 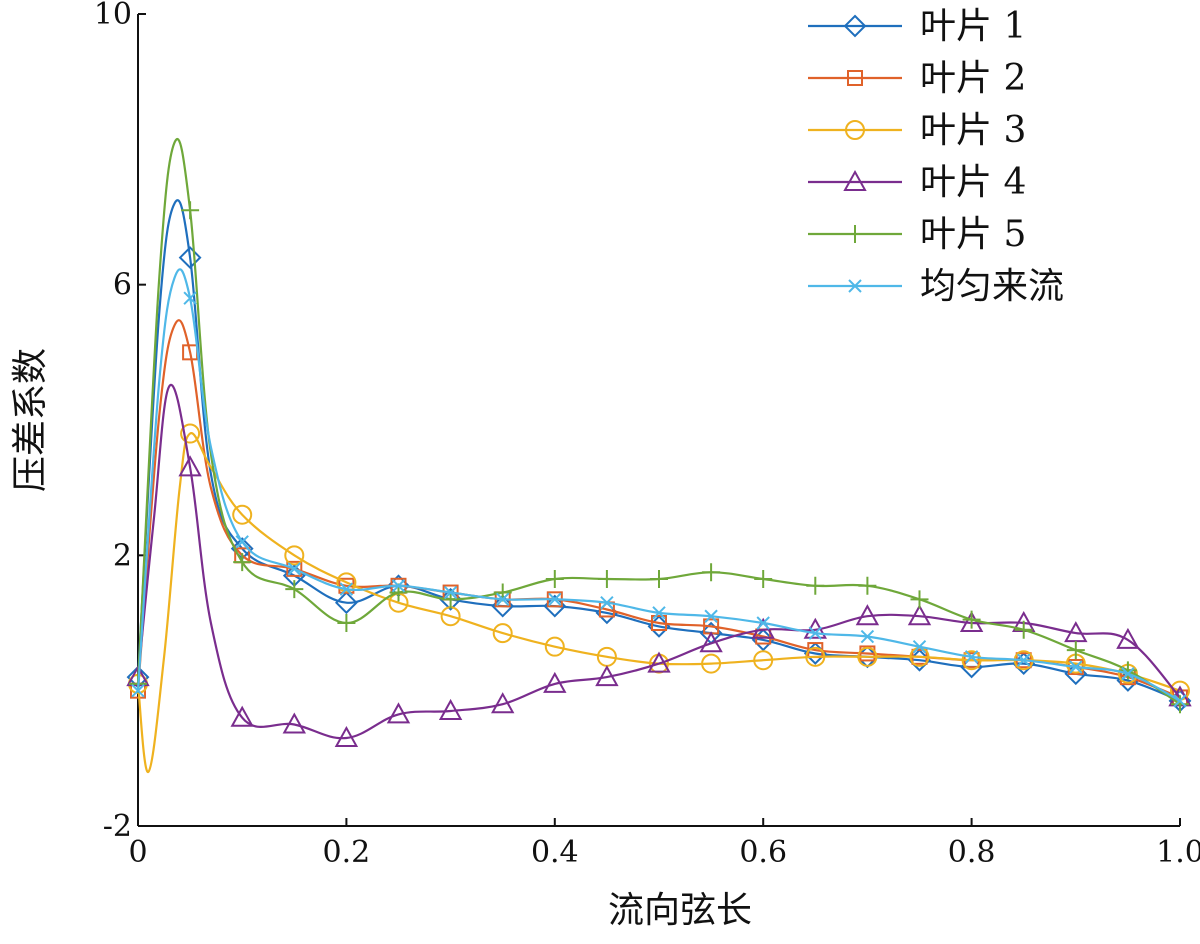 What do you see at coordinates (117, 826) in the screenshot?
I see `y-tick-label: -2` at bounding box center [117, 826].